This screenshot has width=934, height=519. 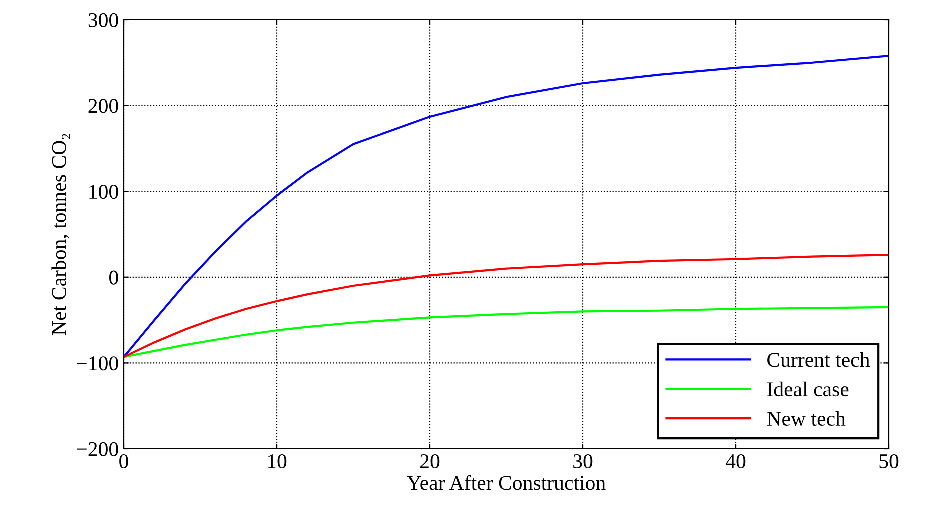 What do you see at coordinates (889, 461) in the screenshot?
I see `x-tick-label: 50` at bounding box center [889, 461].